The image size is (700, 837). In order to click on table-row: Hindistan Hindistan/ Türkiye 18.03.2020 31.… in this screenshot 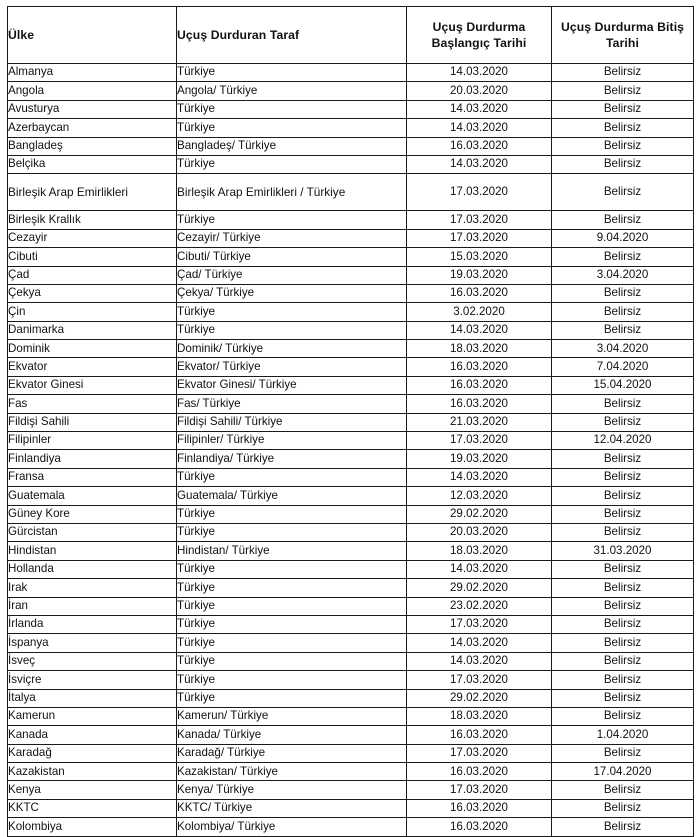, I will do `click(350, 551)`.